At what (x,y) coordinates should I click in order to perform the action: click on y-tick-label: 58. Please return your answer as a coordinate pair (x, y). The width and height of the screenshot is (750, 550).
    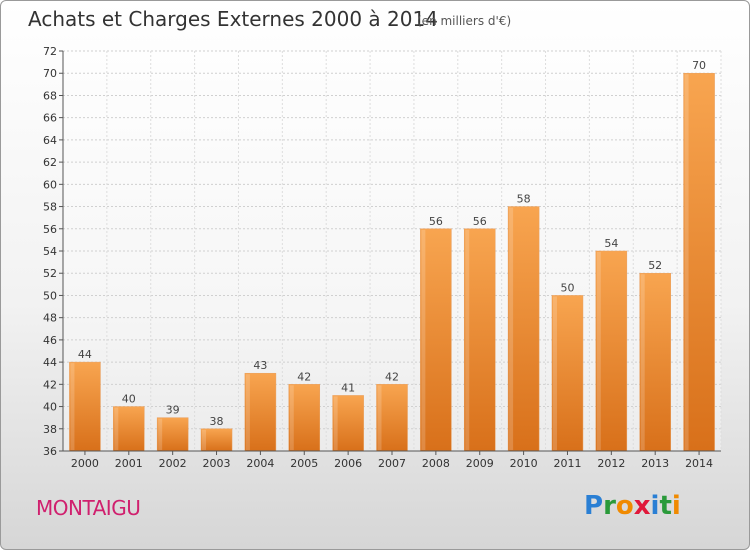
    Looking at the image, I should click on (50, 207).